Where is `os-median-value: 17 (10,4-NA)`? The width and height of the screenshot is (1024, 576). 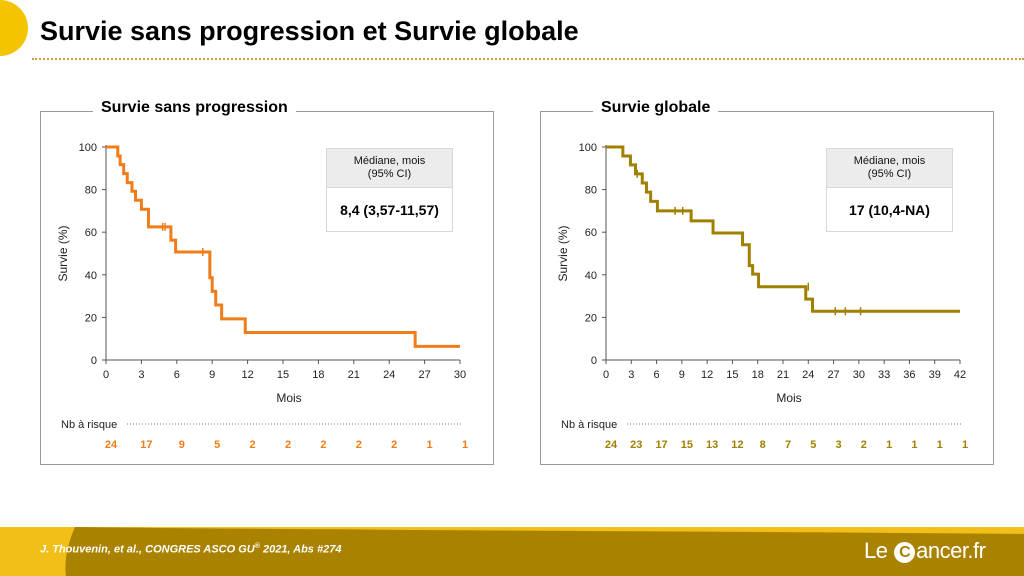
os-median-value: 17 (10,4-NA) is located at coordinates (889, 209).